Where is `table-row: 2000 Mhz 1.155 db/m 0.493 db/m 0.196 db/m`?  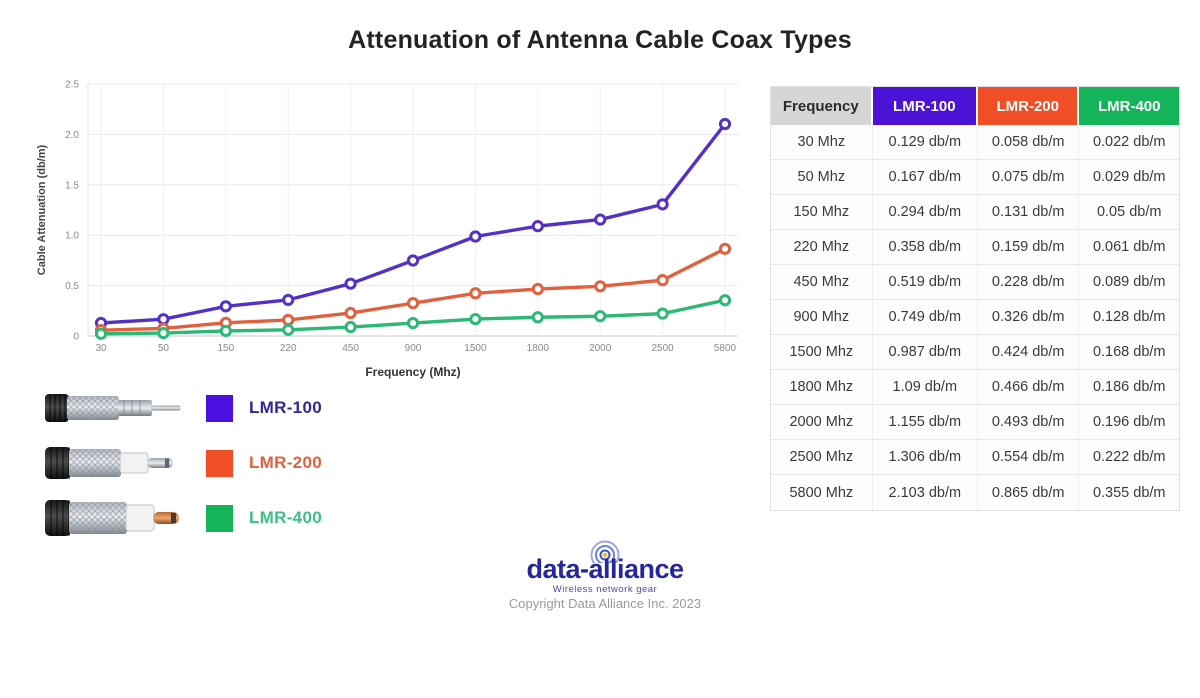
table-row: 2000 Mhz 1.155 db/m 0.493 db/m 0.196 db/m is located at coordinates (975, 422).